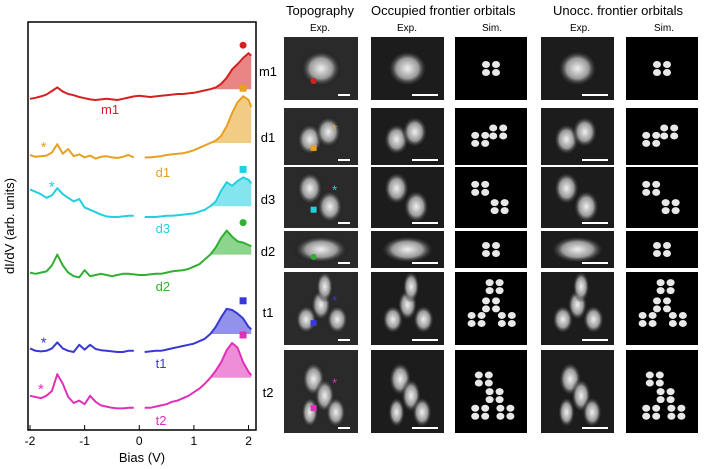  I want to click on image-d2-unoccupied-exp, so click(577, 249).